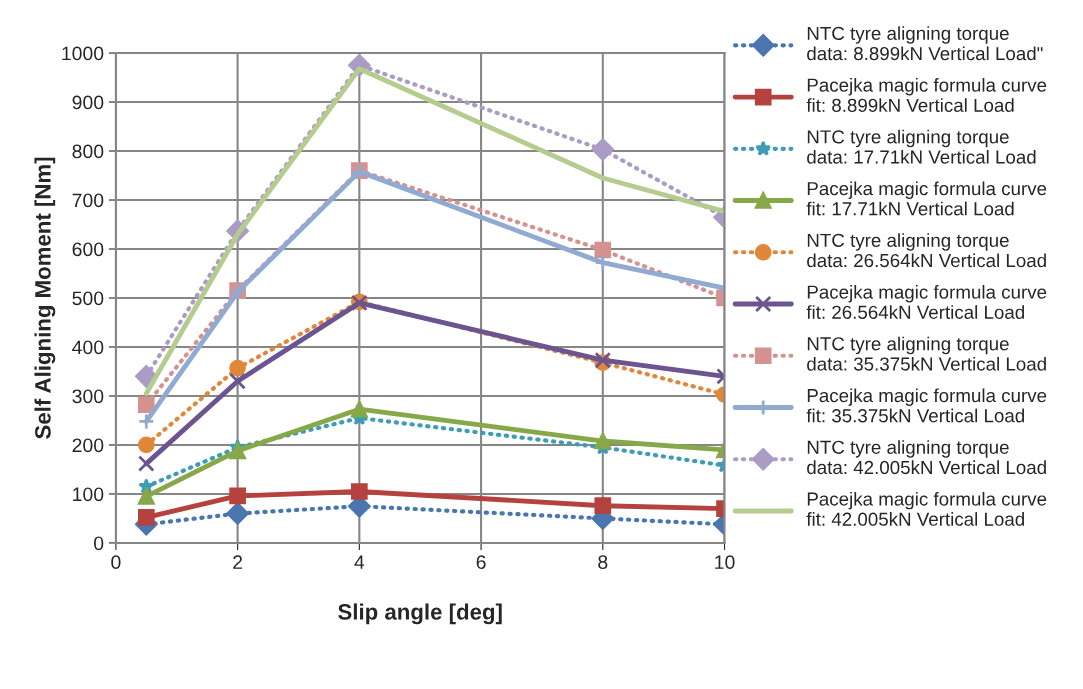 This screenshot has height=689, width=1083. Describe the element at coordinates (926, 457) in the screenshot. I see `legend-label: NTC tyre aligning torque data: 42.005kN Vertical Load` at that location.